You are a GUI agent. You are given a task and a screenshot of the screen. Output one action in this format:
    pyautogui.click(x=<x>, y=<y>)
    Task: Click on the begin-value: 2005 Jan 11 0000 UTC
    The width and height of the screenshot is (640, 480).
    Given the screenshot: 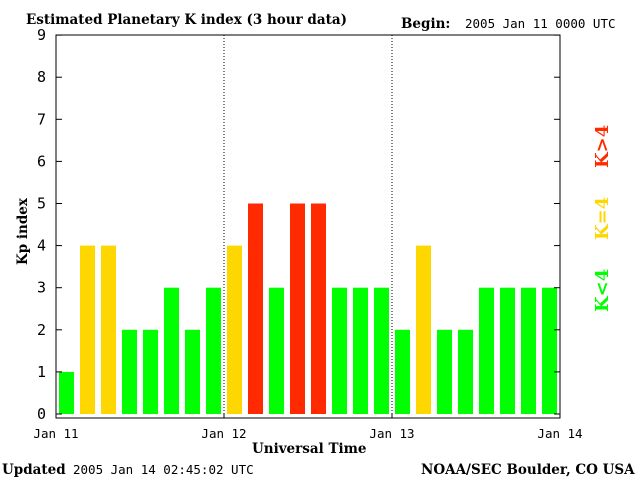 What is the action you would take?
    pyautogui.click(x=540, y=23)
    